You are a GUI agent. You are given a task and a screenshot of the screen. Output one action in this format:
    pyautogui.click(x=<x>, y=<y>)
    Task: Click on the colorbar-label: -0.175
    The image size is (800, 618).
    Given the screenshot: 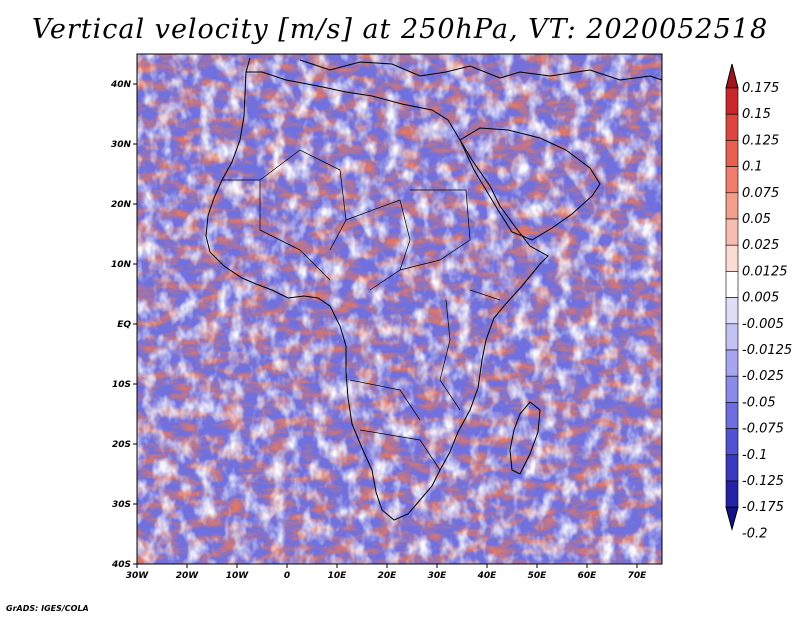 What is the action you would take?
    pyautogui.click(x=763, y=507)
    